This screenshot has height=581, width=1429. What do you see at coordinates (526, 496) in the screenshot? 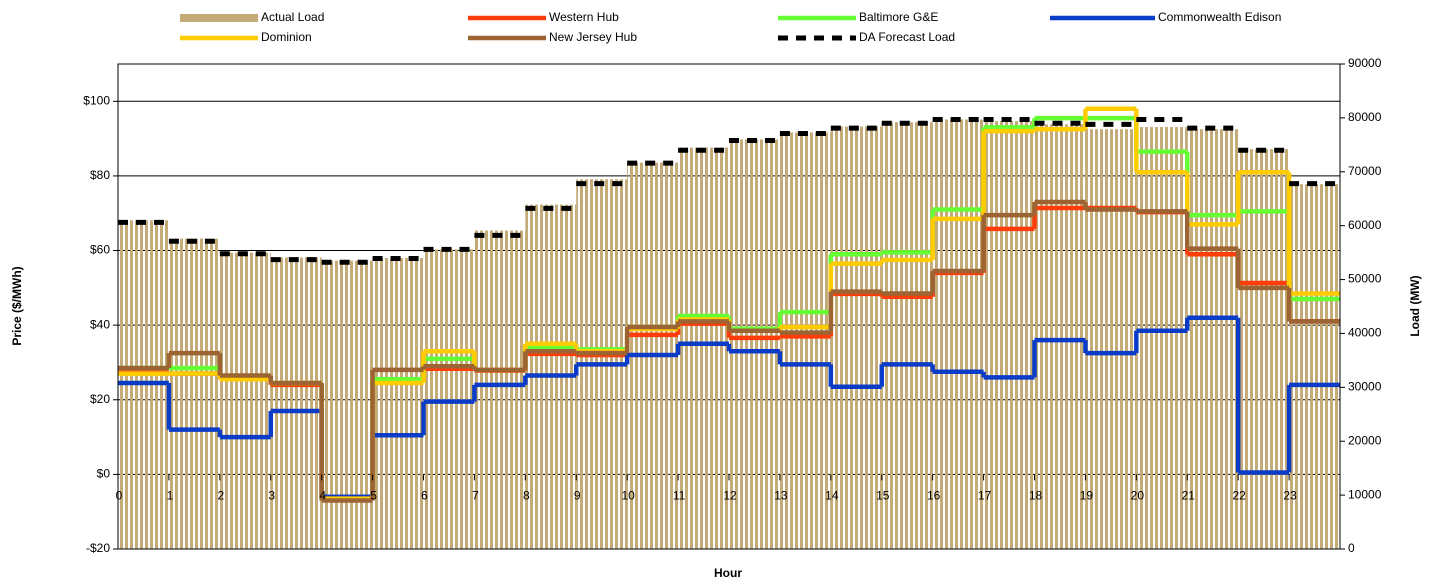
I see `x-tick-label: 8` at bounding box center [526, 496].